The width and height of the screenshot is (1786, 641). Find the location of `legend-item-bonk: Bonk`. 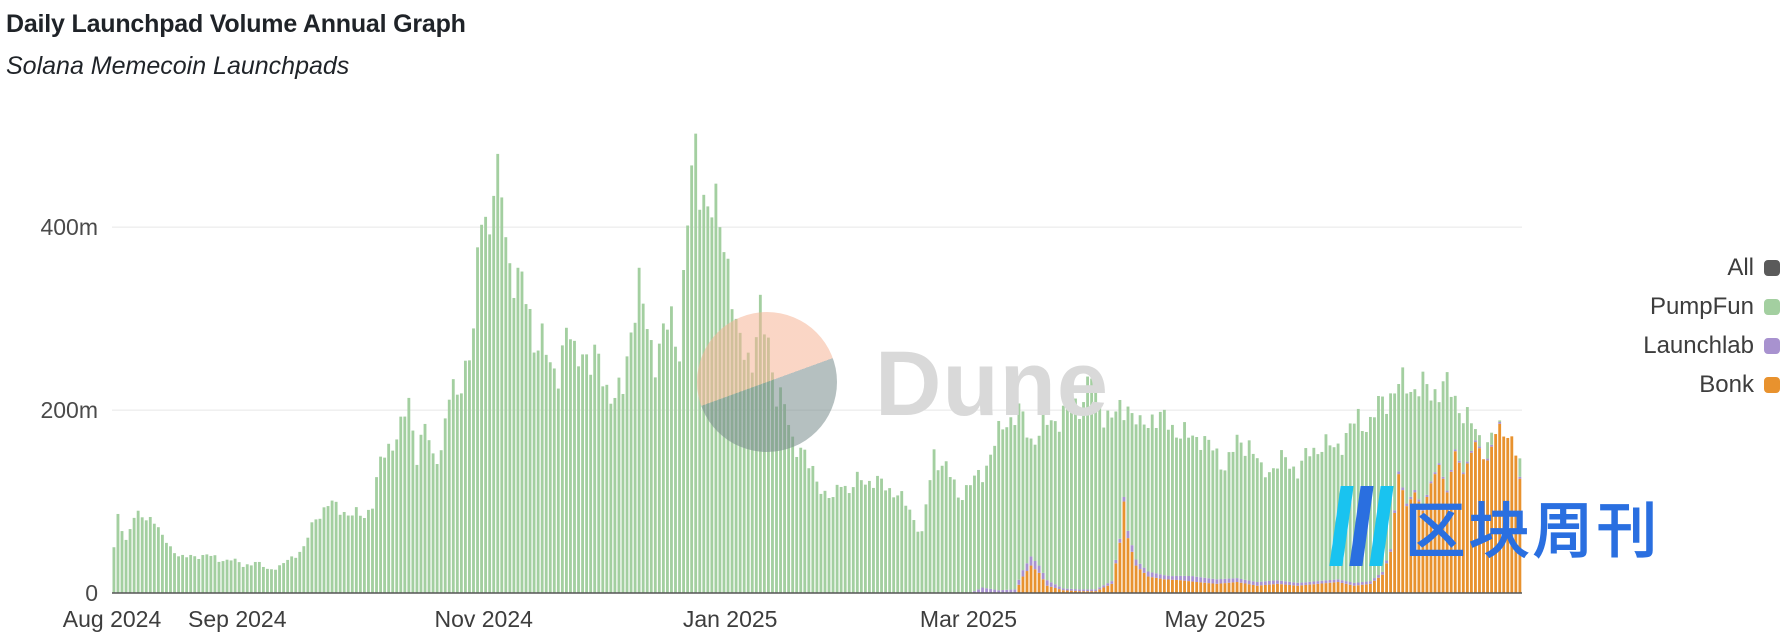

legend-item-bonk: Bonk is located at coordinates (1711, 384).